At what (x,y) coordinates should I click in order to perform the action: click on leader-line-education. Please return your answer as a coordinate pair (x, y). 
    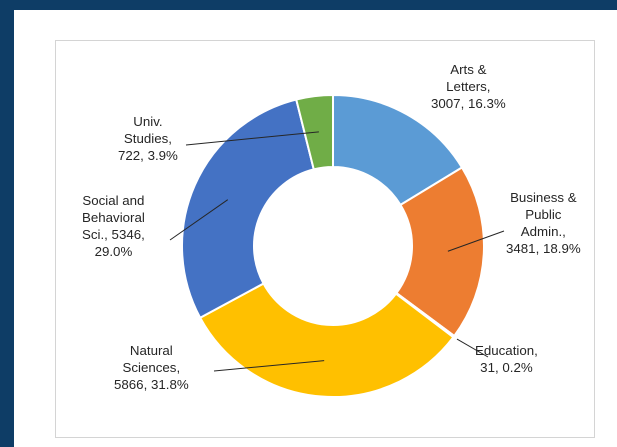
    Looking at the image, I should click on (472, 348).